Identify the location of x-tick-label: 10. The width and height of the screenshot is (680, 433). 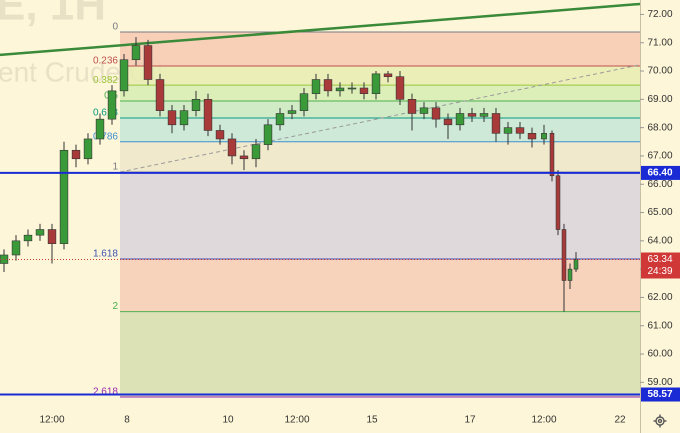
(228, 420).